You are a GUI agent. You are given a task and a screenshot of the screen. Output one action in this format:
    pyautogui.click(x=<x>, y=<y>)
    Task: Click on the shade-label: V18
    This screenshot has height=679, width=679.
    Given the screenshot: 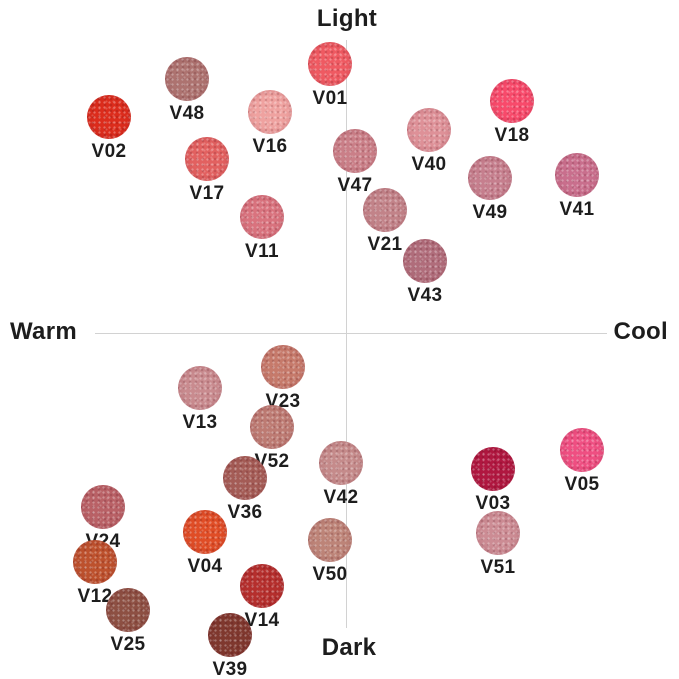 What is the action you would take?
    pyautogui.click(x=512, y=135)
    